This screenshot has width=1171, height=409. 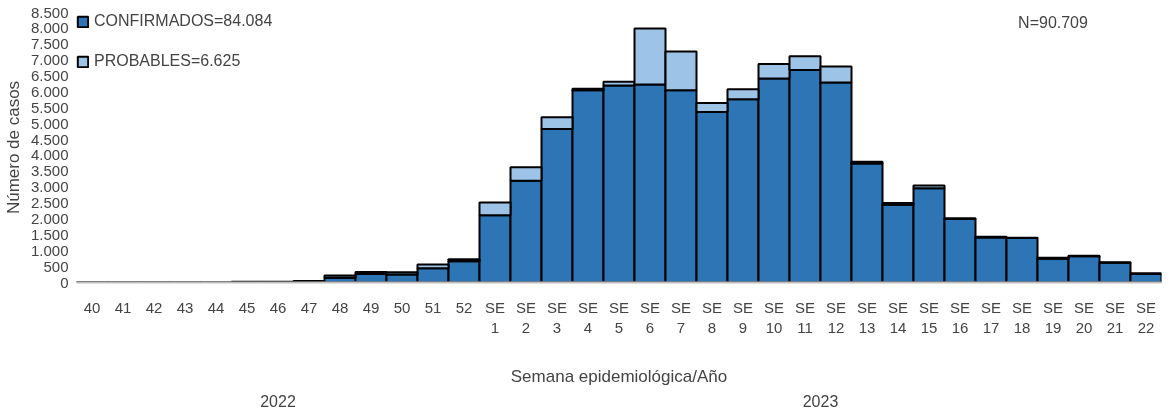 What do you see at coordinates (278, 400) in the screenshot?
I see `text: 2022` at bounding box center [278, 400].